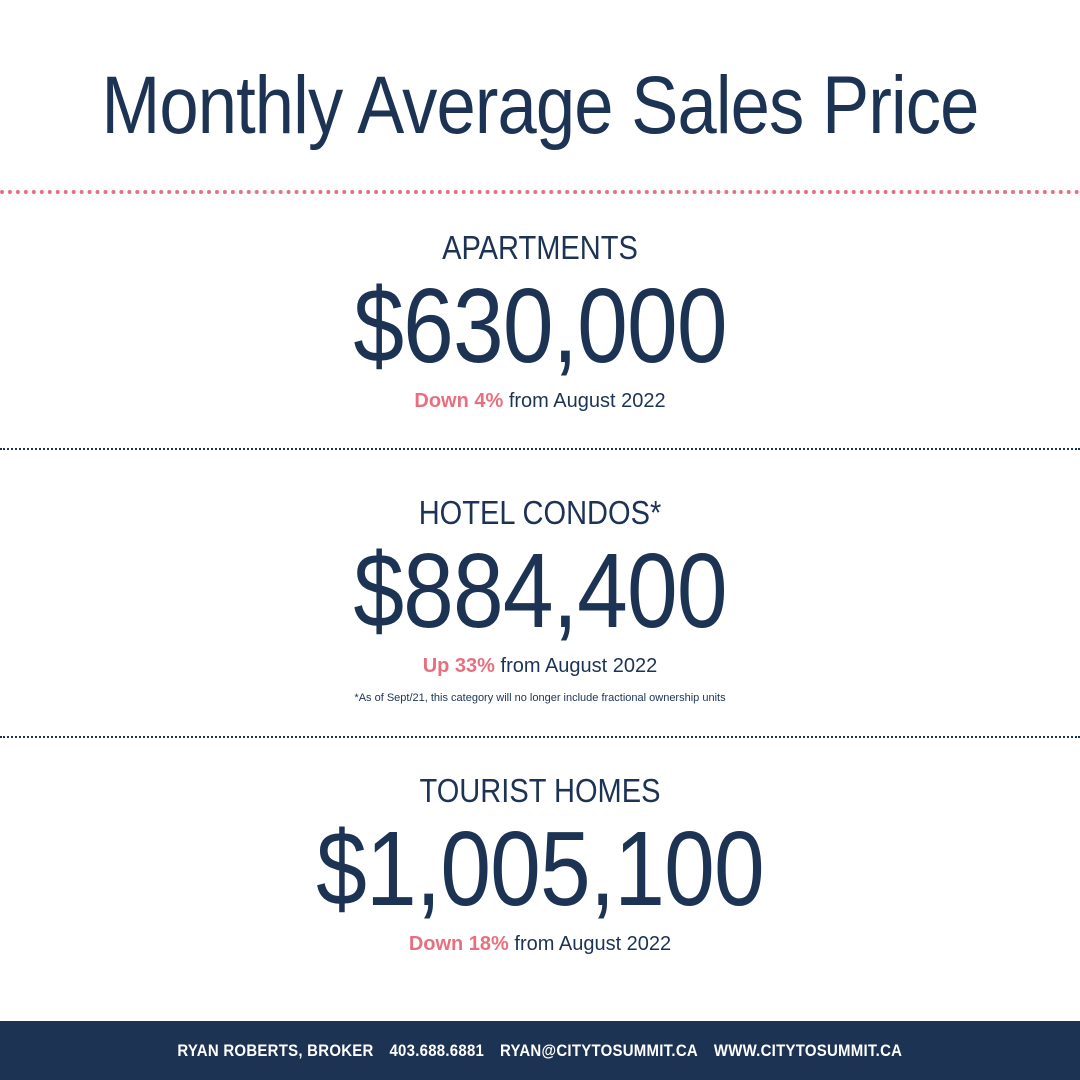 The height and width of the screenshot is (1080, 1080). What do you see at coordinates (458, 666) in the screenshot?
I see `change-delta: Up 33%` at bounding box center [458, 666].